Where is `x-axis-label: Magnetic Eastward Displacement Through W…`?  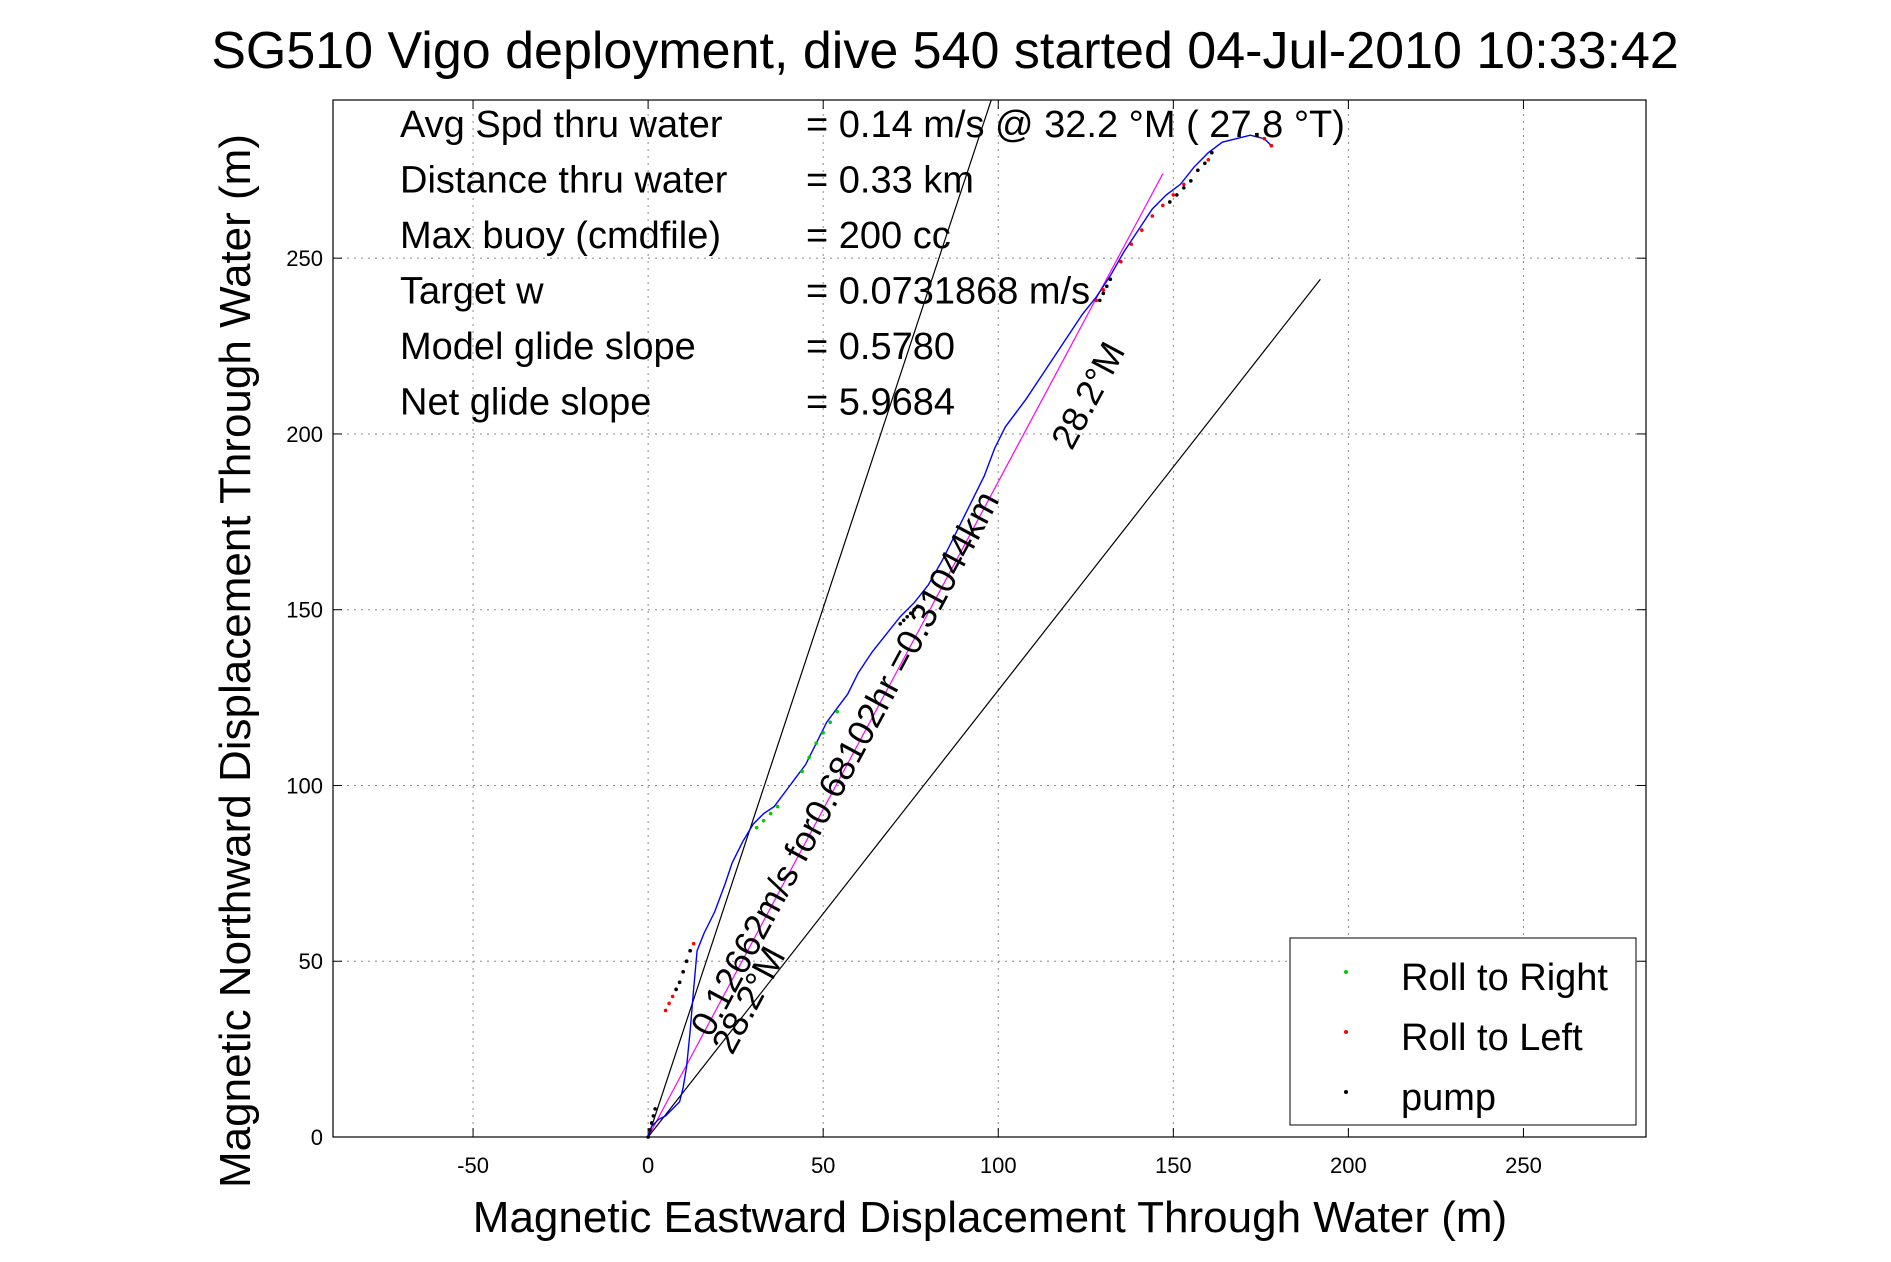 x-axis-label: Magnetic Eastward Displacement Through W… is located at coordinates (990, 1217).